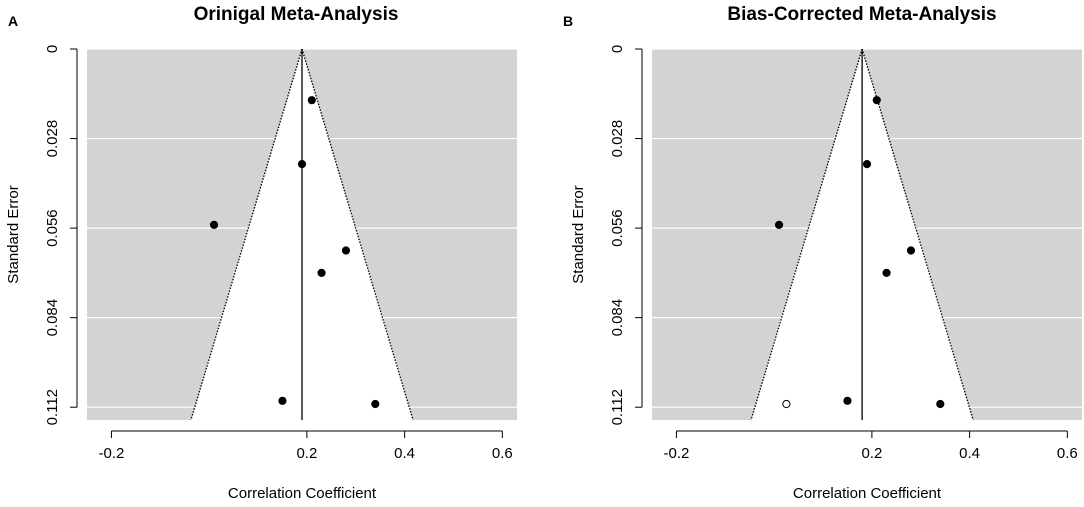 The image size is (1084, 507). I want to click on panel-b-y-tick-label: 0.112, so click(617, 407).